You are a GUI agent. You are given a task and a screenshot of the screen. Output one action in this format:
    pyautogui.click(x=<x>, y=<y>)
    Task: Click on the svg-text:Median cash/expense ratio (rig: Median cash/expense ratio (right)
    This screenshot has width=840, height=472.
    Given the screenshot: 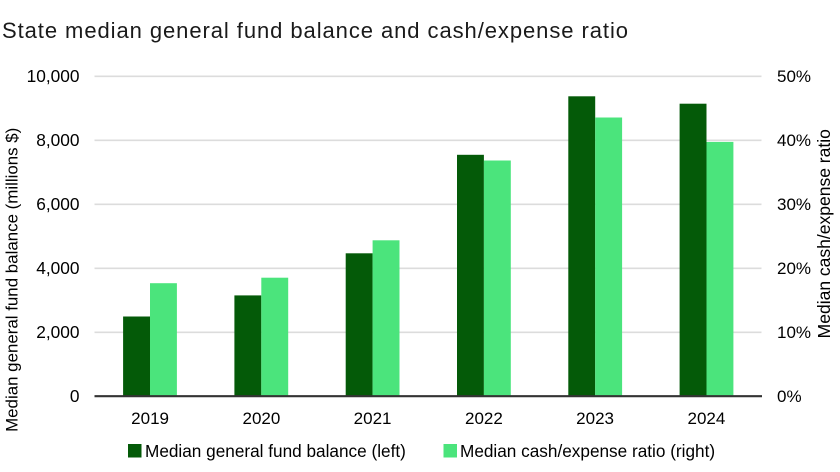 What is the action you would take?
    pyautogui.click(x=587, y=451)
    